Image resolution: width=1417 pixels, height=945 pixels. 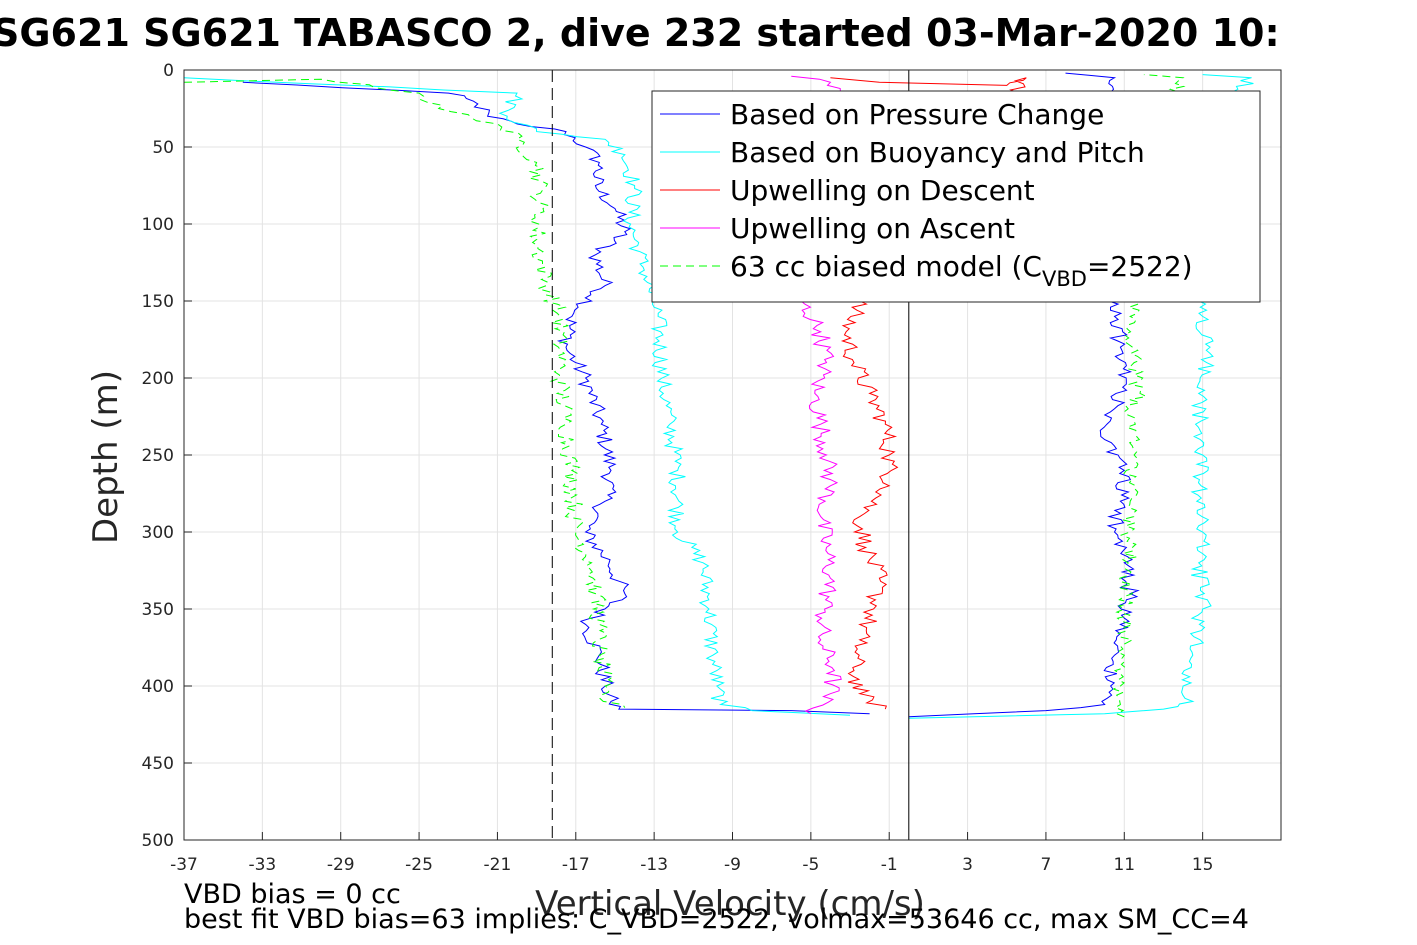 What do you see at coordinates (967, 865) in the screenshot?
I see `x-tick-label: 3` at bounding box center [967, 865].